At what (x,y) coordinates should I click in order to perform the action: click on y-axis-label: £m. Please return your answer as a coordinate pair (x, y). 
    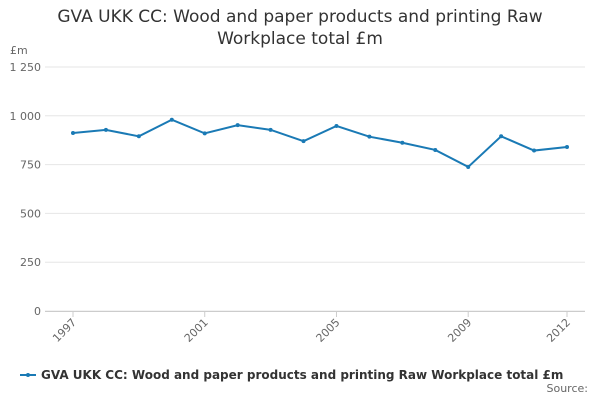
    Looking at the image, I should click on (19, 50).